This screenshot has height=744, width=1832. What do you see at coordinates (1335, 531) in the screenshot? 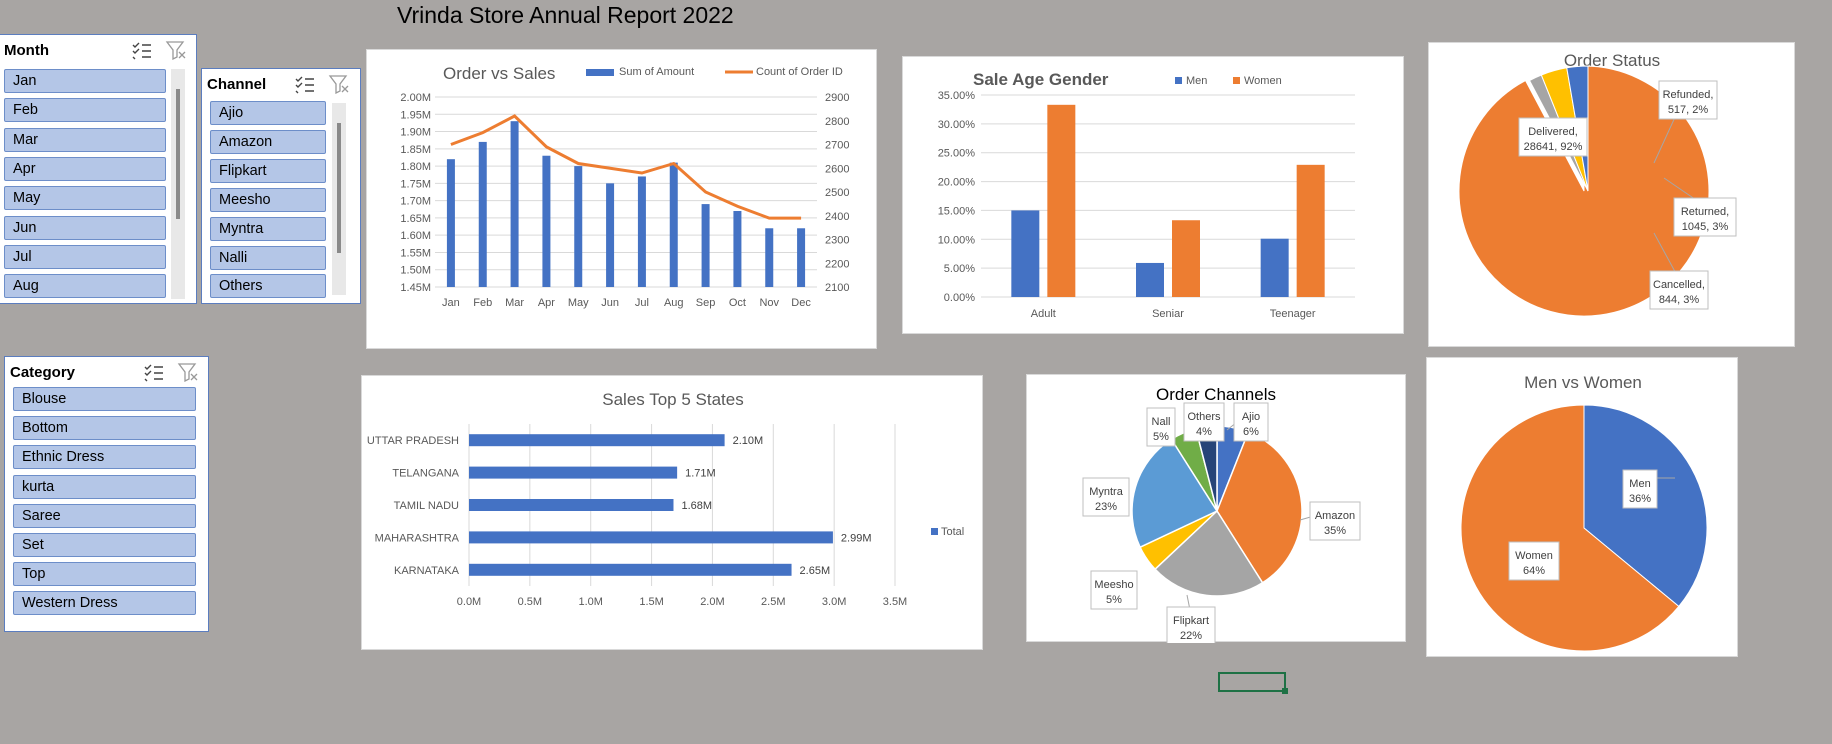
I see `data-label: 35%` at bounding box center [1335, 531].